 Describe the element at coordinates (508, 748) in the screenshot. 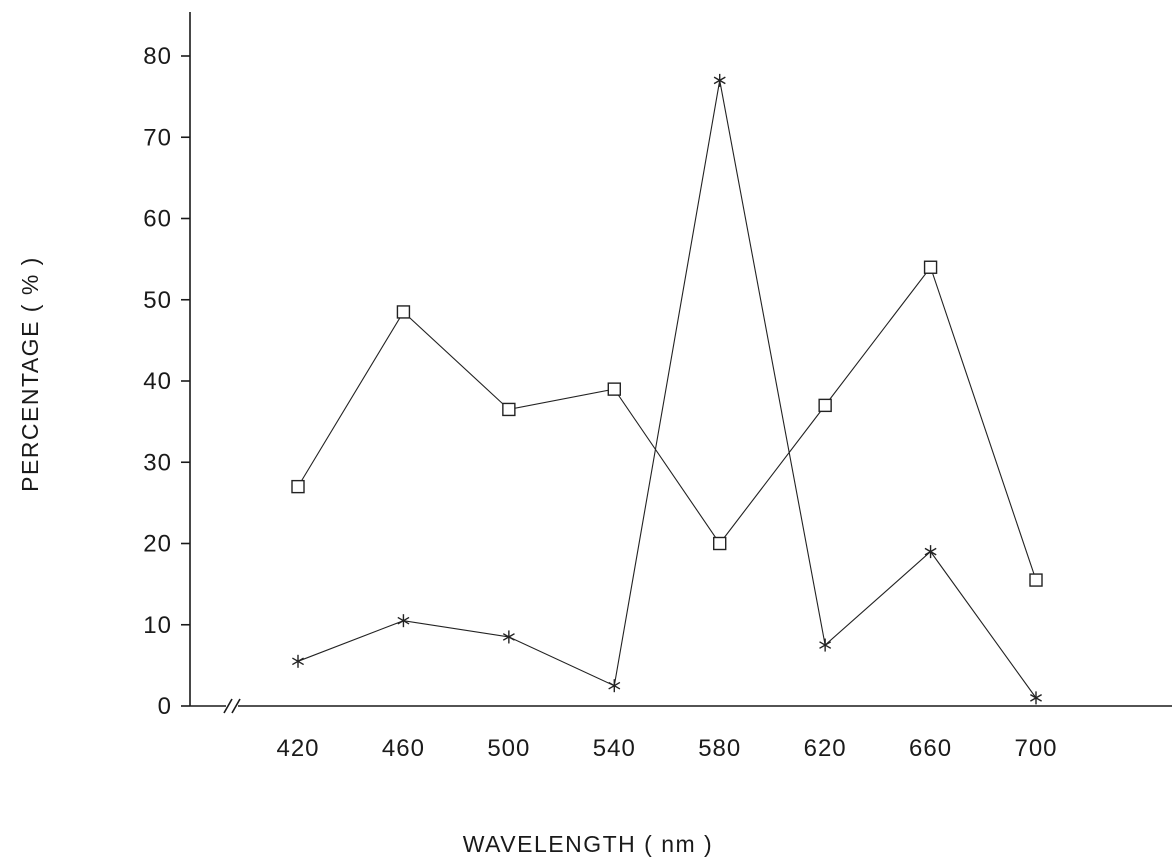

I see `x-tick-label: 500` at that location.